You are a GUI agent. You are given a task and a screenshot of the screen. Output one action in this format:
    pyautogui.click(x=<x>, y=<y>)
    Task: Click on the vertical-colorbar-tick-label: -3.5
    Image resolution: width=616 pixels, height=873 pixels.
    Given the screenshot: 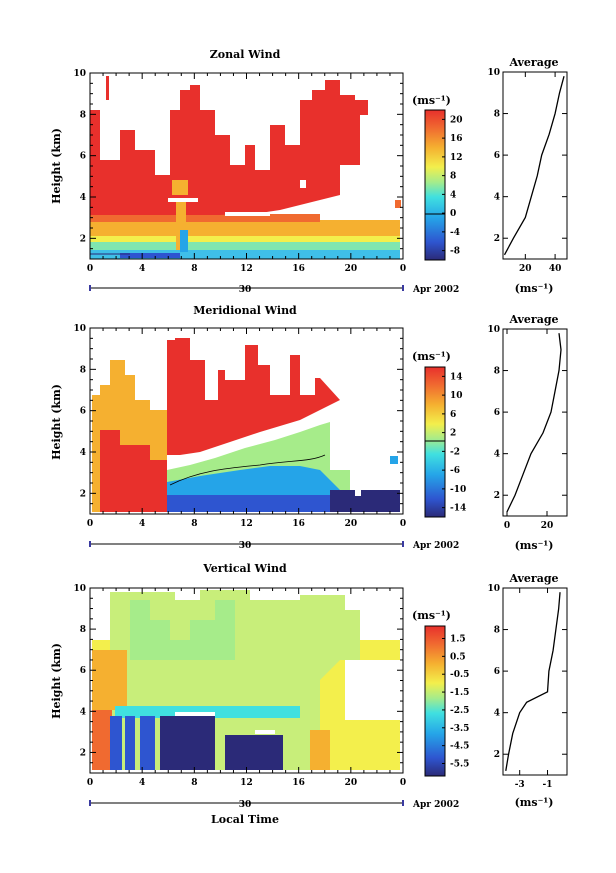 What is the action you would take?
    pyautogui.click(x=459, y=729)
    